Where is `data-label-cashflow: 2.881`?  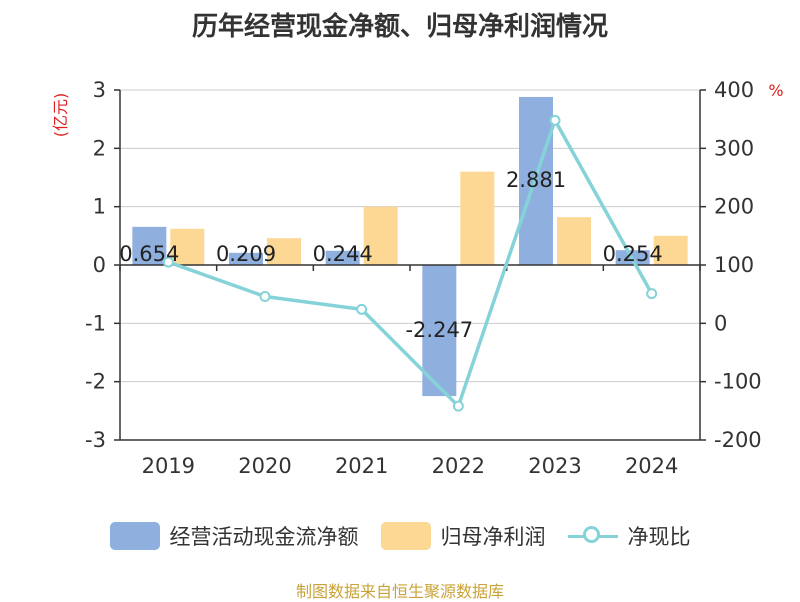
data-label-cashflow: 2.881 is located at coordinates (536, 180).